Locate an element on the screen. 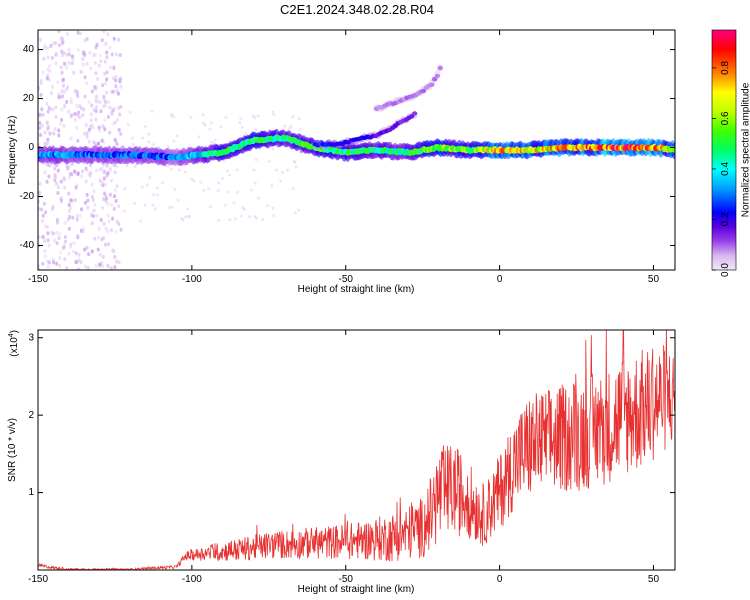 The width and height of the screenshot is (750, 600). x-tick-label: 50 is located at coordinates (654, 579).